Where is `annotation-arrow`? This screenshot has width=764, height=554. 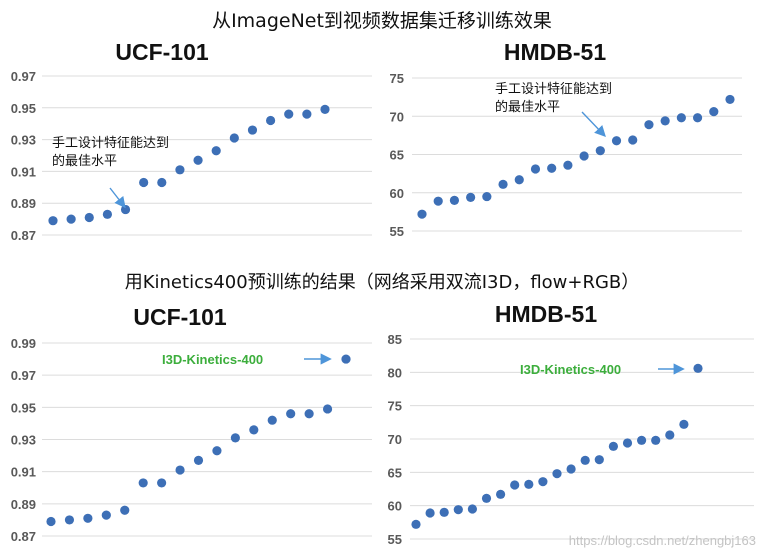 annotation-arrow is located at coordinates (117, 198).